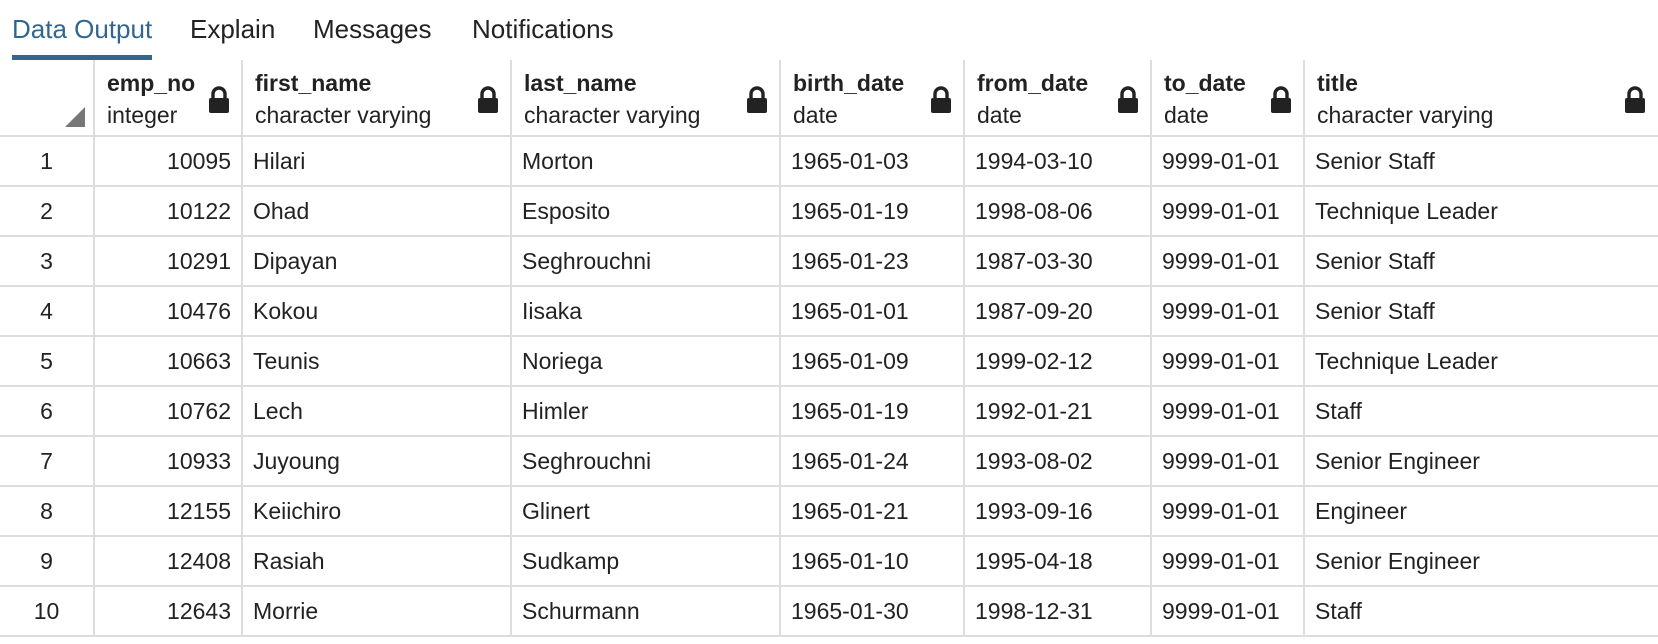 The height and width of the screenshot is (644, 1658). What do you see at coordinates (47, 161) in the screenshot?
I see `row-number: 1` at bounding box center [47, 161].